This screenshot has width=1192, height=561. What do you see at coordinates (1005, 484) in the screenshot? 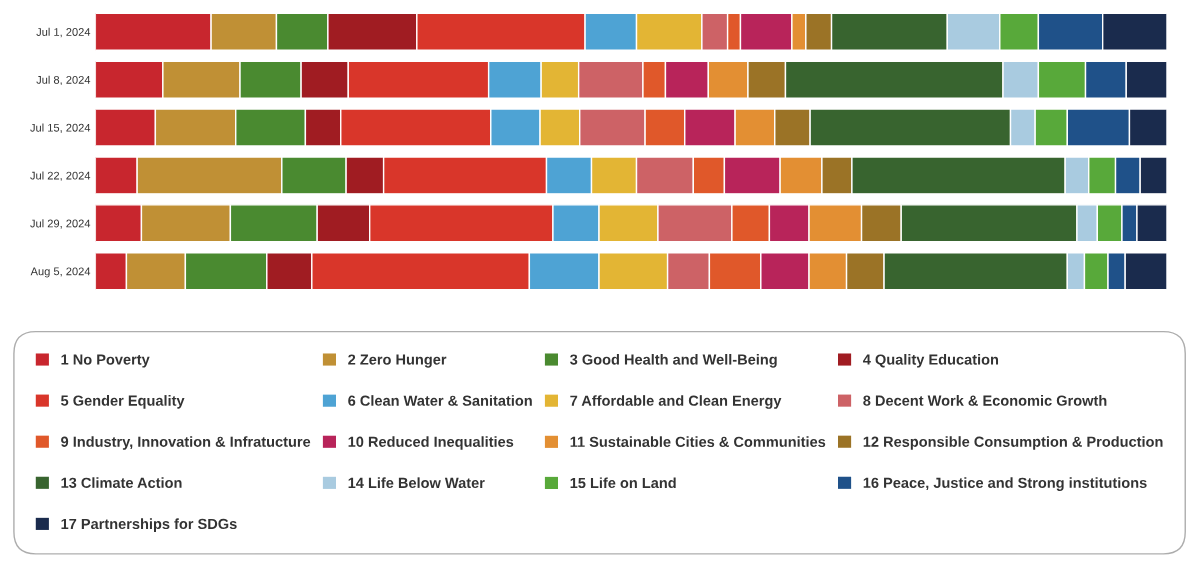
I see `legend-label: 16 Peace, Justice and Strong institutions` at bounding box center [1005, 484].